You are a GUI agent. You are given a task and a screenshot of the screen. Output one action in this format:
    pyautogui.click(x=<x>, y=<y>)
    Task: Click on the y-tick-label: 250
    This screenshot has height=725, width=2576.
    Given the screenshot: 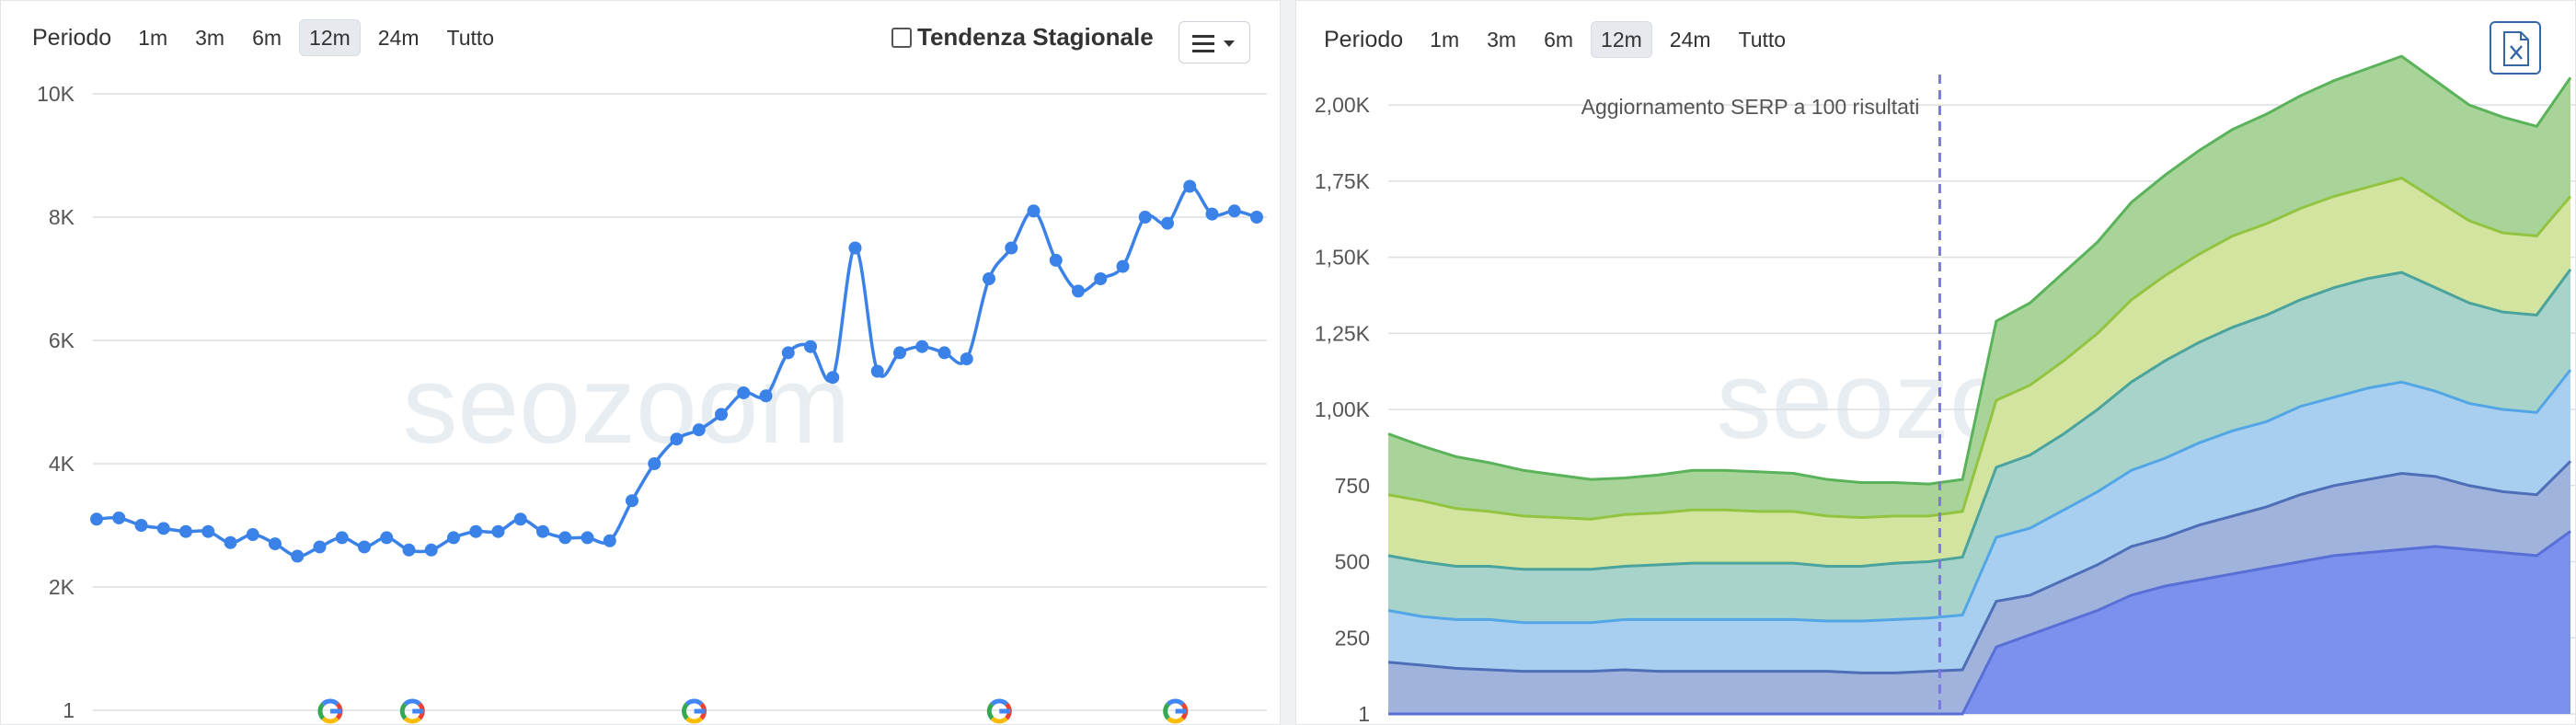 What is the action you would take?
    pyautogui.click(x=1352, y=638)
    